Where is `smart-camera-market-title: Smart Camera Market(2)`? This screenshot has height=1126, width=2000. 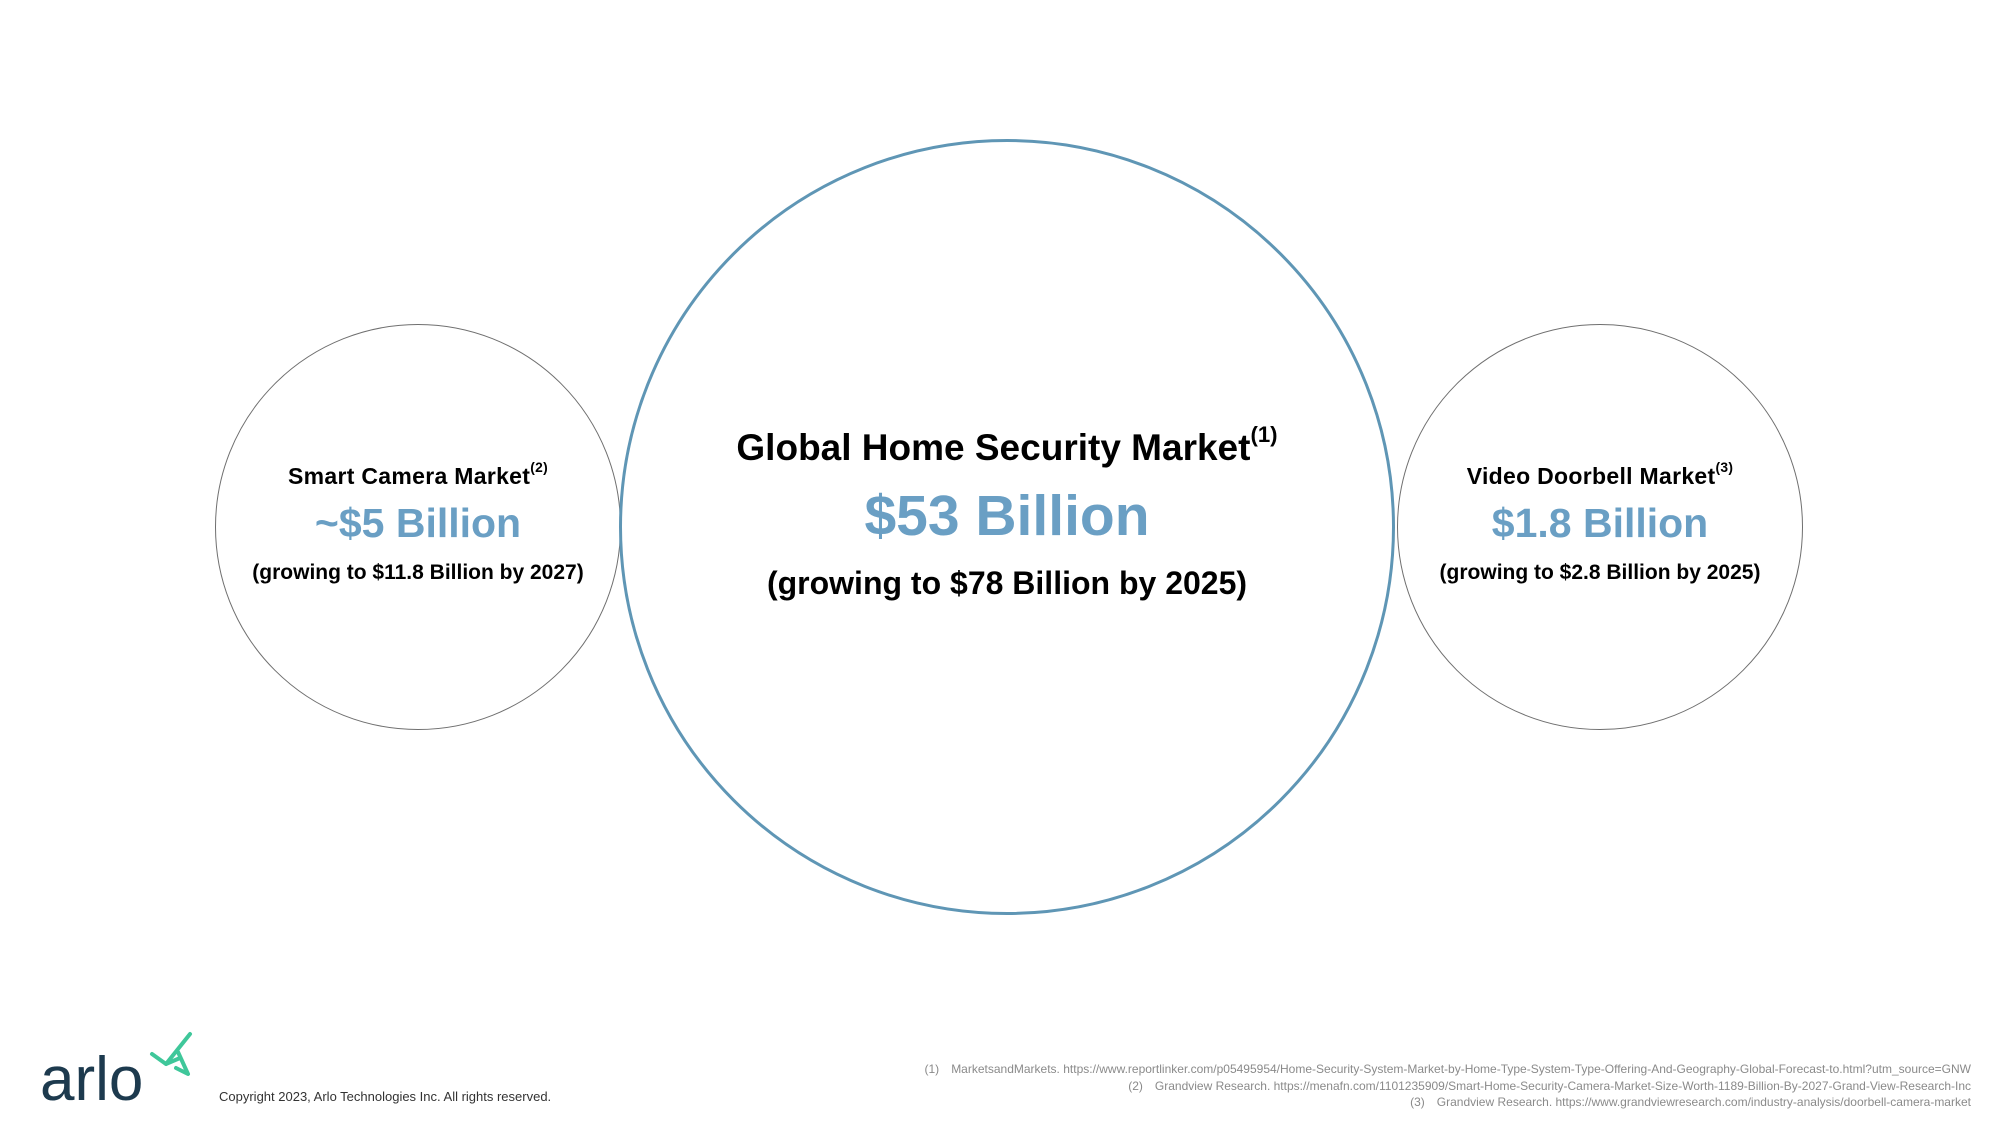 smart-camera-market-title: Smart Camera Market(2) is located at coordinates (418, 474).